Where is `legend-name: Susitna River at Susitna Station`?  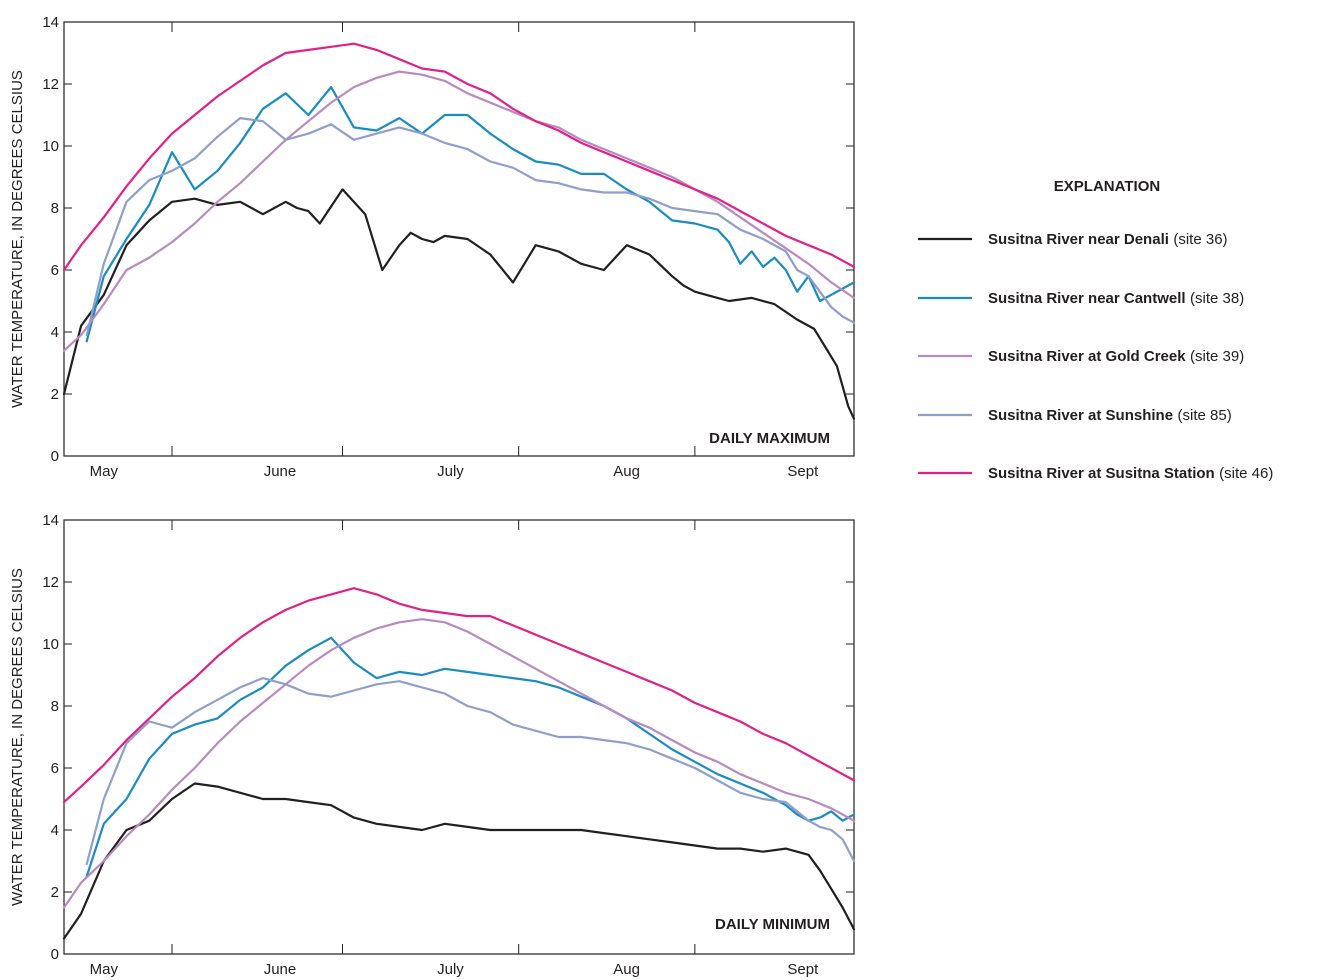
legend-name: Susitna River at Susitna Station is located at coordinates (1101, 473).